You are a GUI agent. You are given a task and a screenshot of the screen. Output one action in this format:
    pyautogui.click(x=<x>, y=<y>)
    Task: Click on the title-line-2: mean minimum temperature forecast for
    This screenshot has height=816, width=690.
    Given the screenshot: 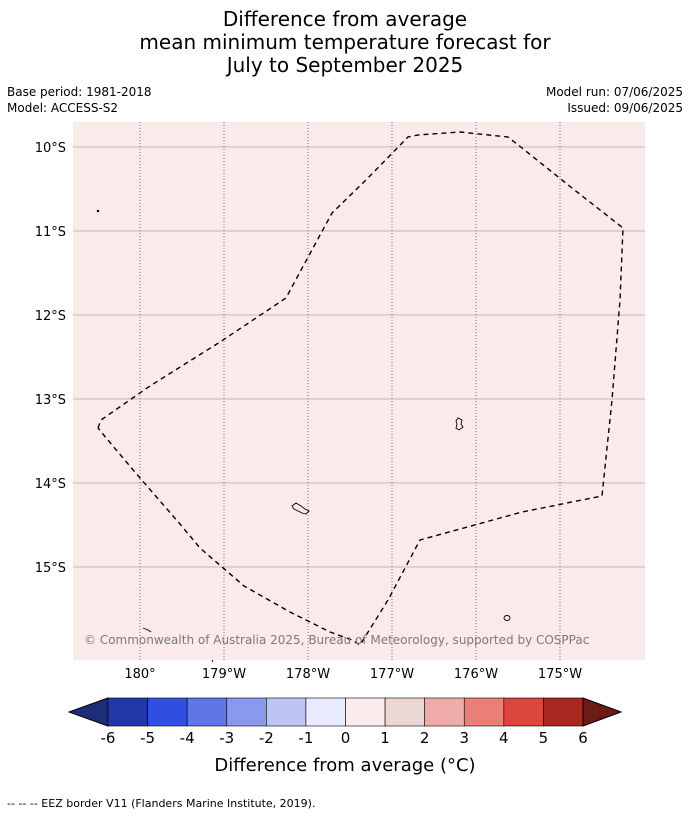 What is the action you would take?
    pyautogui.click(x=345, y=42)
    